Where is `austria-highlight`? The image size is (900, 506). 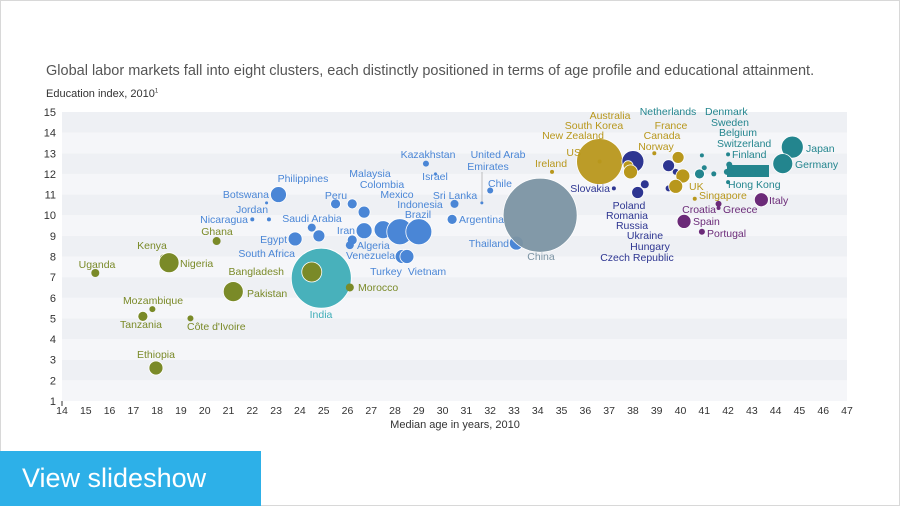
austria-highlight is located at coordinates (748, 171).